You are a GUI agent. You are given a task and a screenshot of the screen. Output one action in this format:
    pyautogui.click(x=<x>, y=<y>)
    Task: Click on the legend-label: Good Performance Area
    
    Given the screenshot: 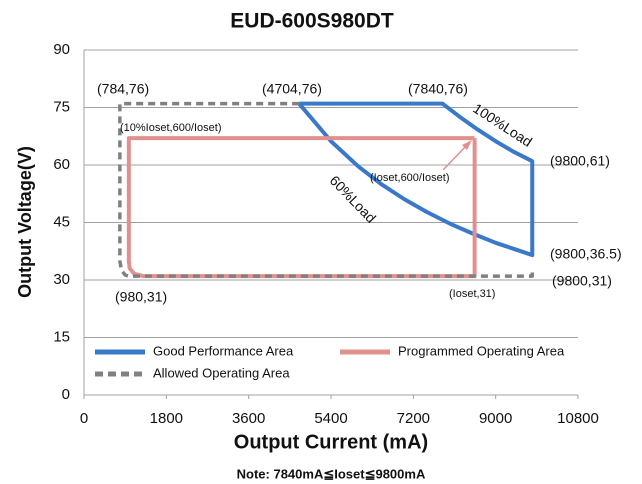 What is the action you would take?
    pyautogui.click(x=223, y=350)
    